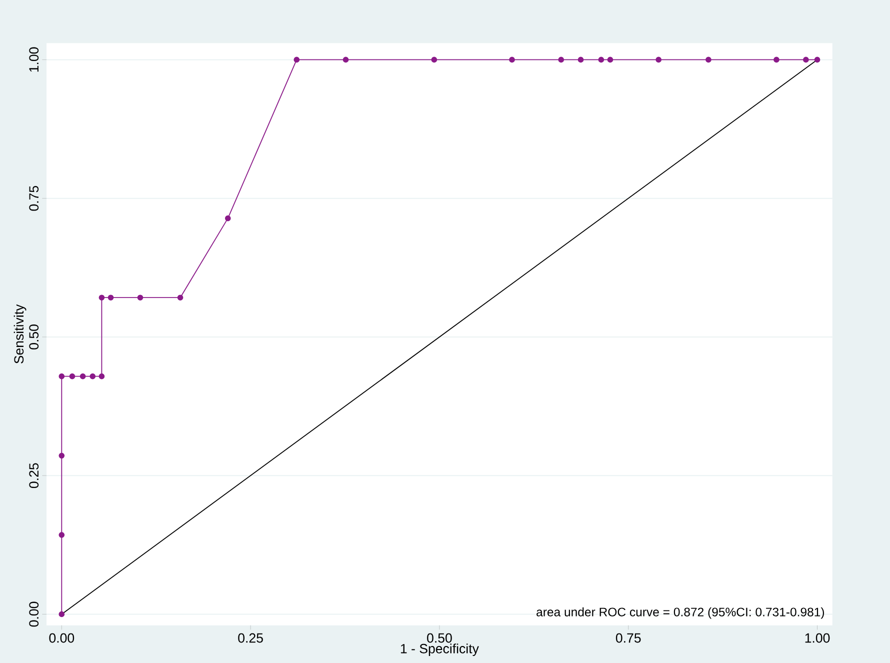 The height and width of the screenshot is (663, 890). I want to click on x-tick-label: 0.25, so click(250, 638).